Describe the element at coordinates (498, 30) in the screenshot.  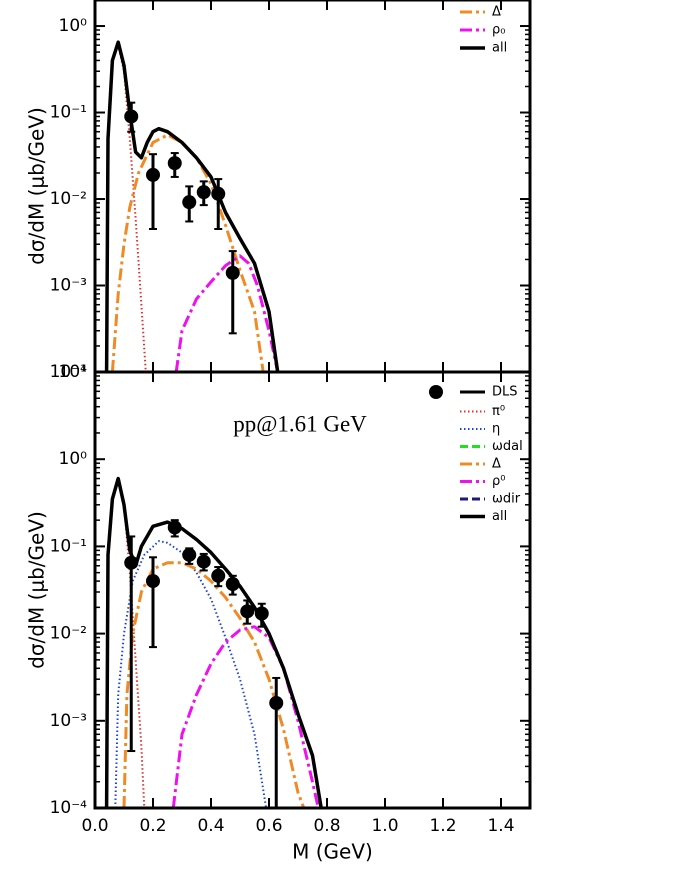
I see `legend-label: ρ₀` at that location.